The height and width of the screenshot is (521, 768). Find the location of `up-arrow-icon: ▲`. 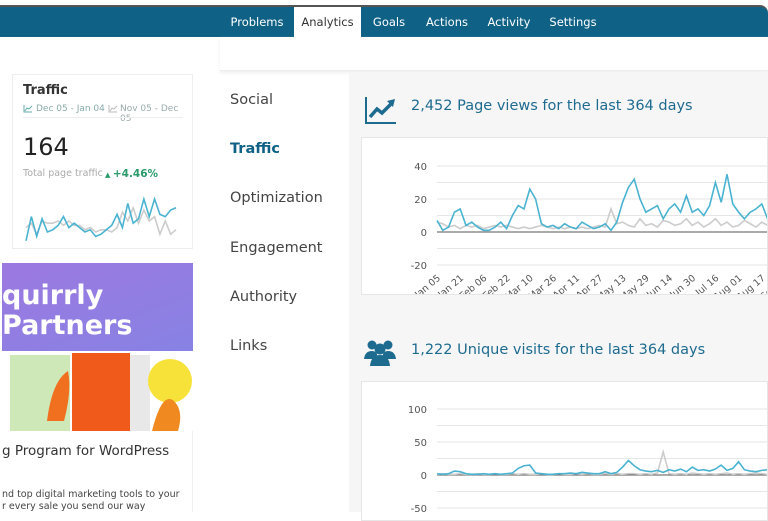

up-arrow-icon: ▲ is located at coordinates (109, 175).